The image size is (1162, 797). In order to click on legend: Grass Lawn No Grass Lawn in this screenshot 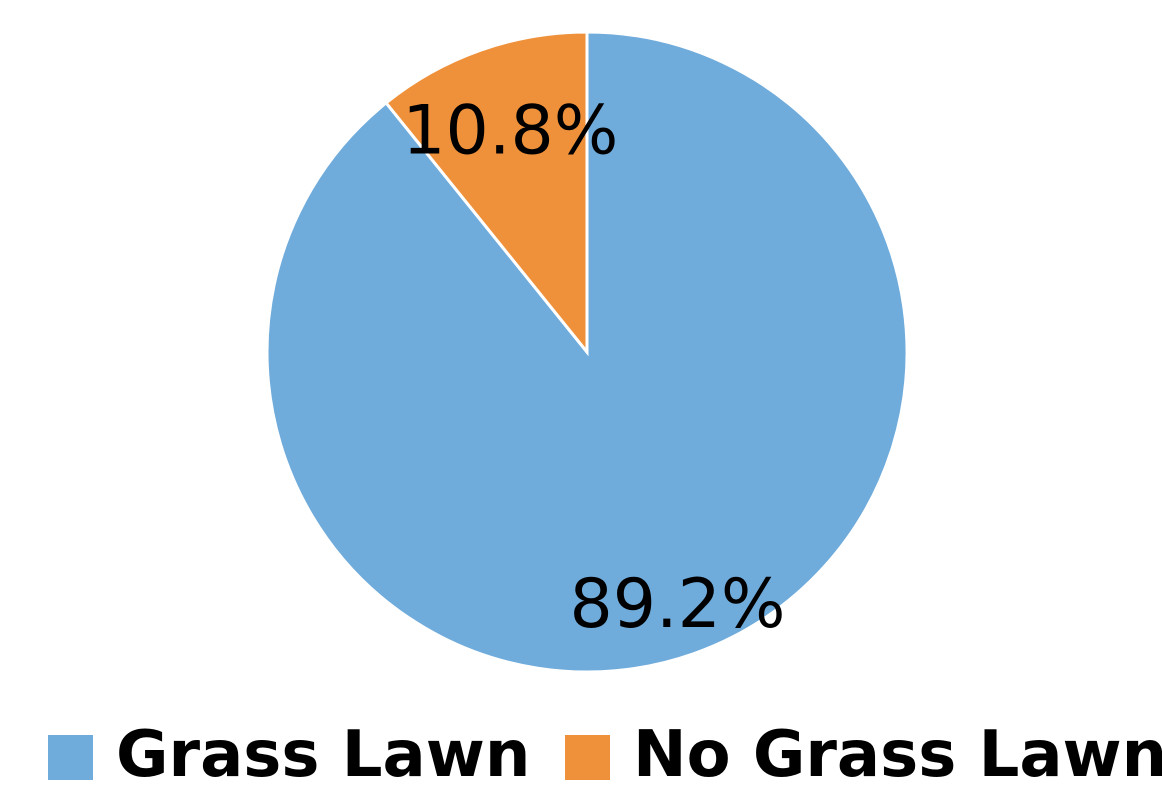, I will do `click(581, 755)`.